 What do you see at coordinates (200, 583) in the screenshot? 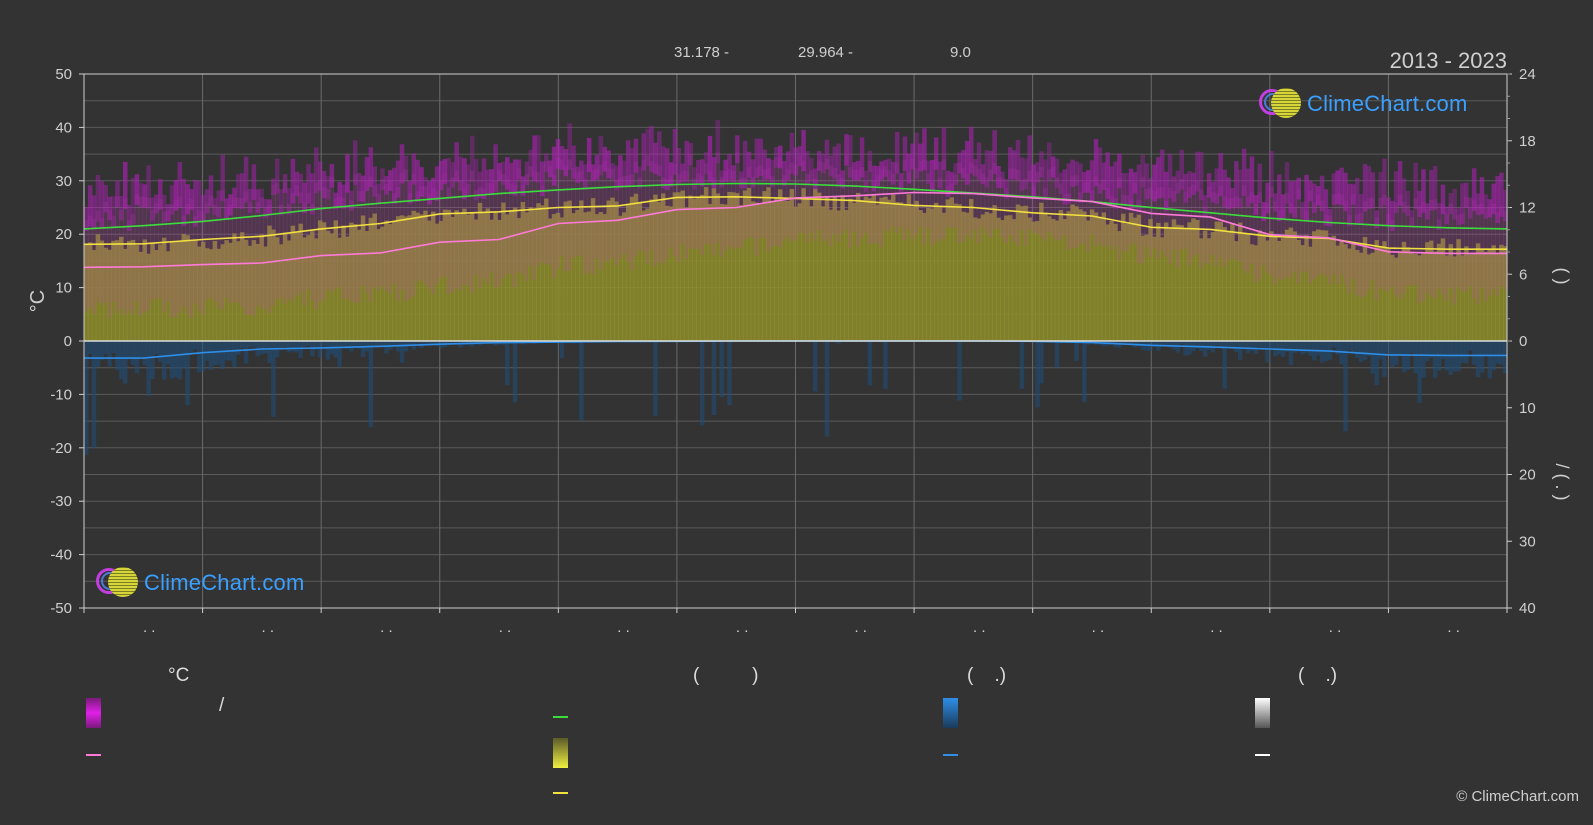
I see `logo-bottom: ClimeChart.com` at bounding box center [200, 583].